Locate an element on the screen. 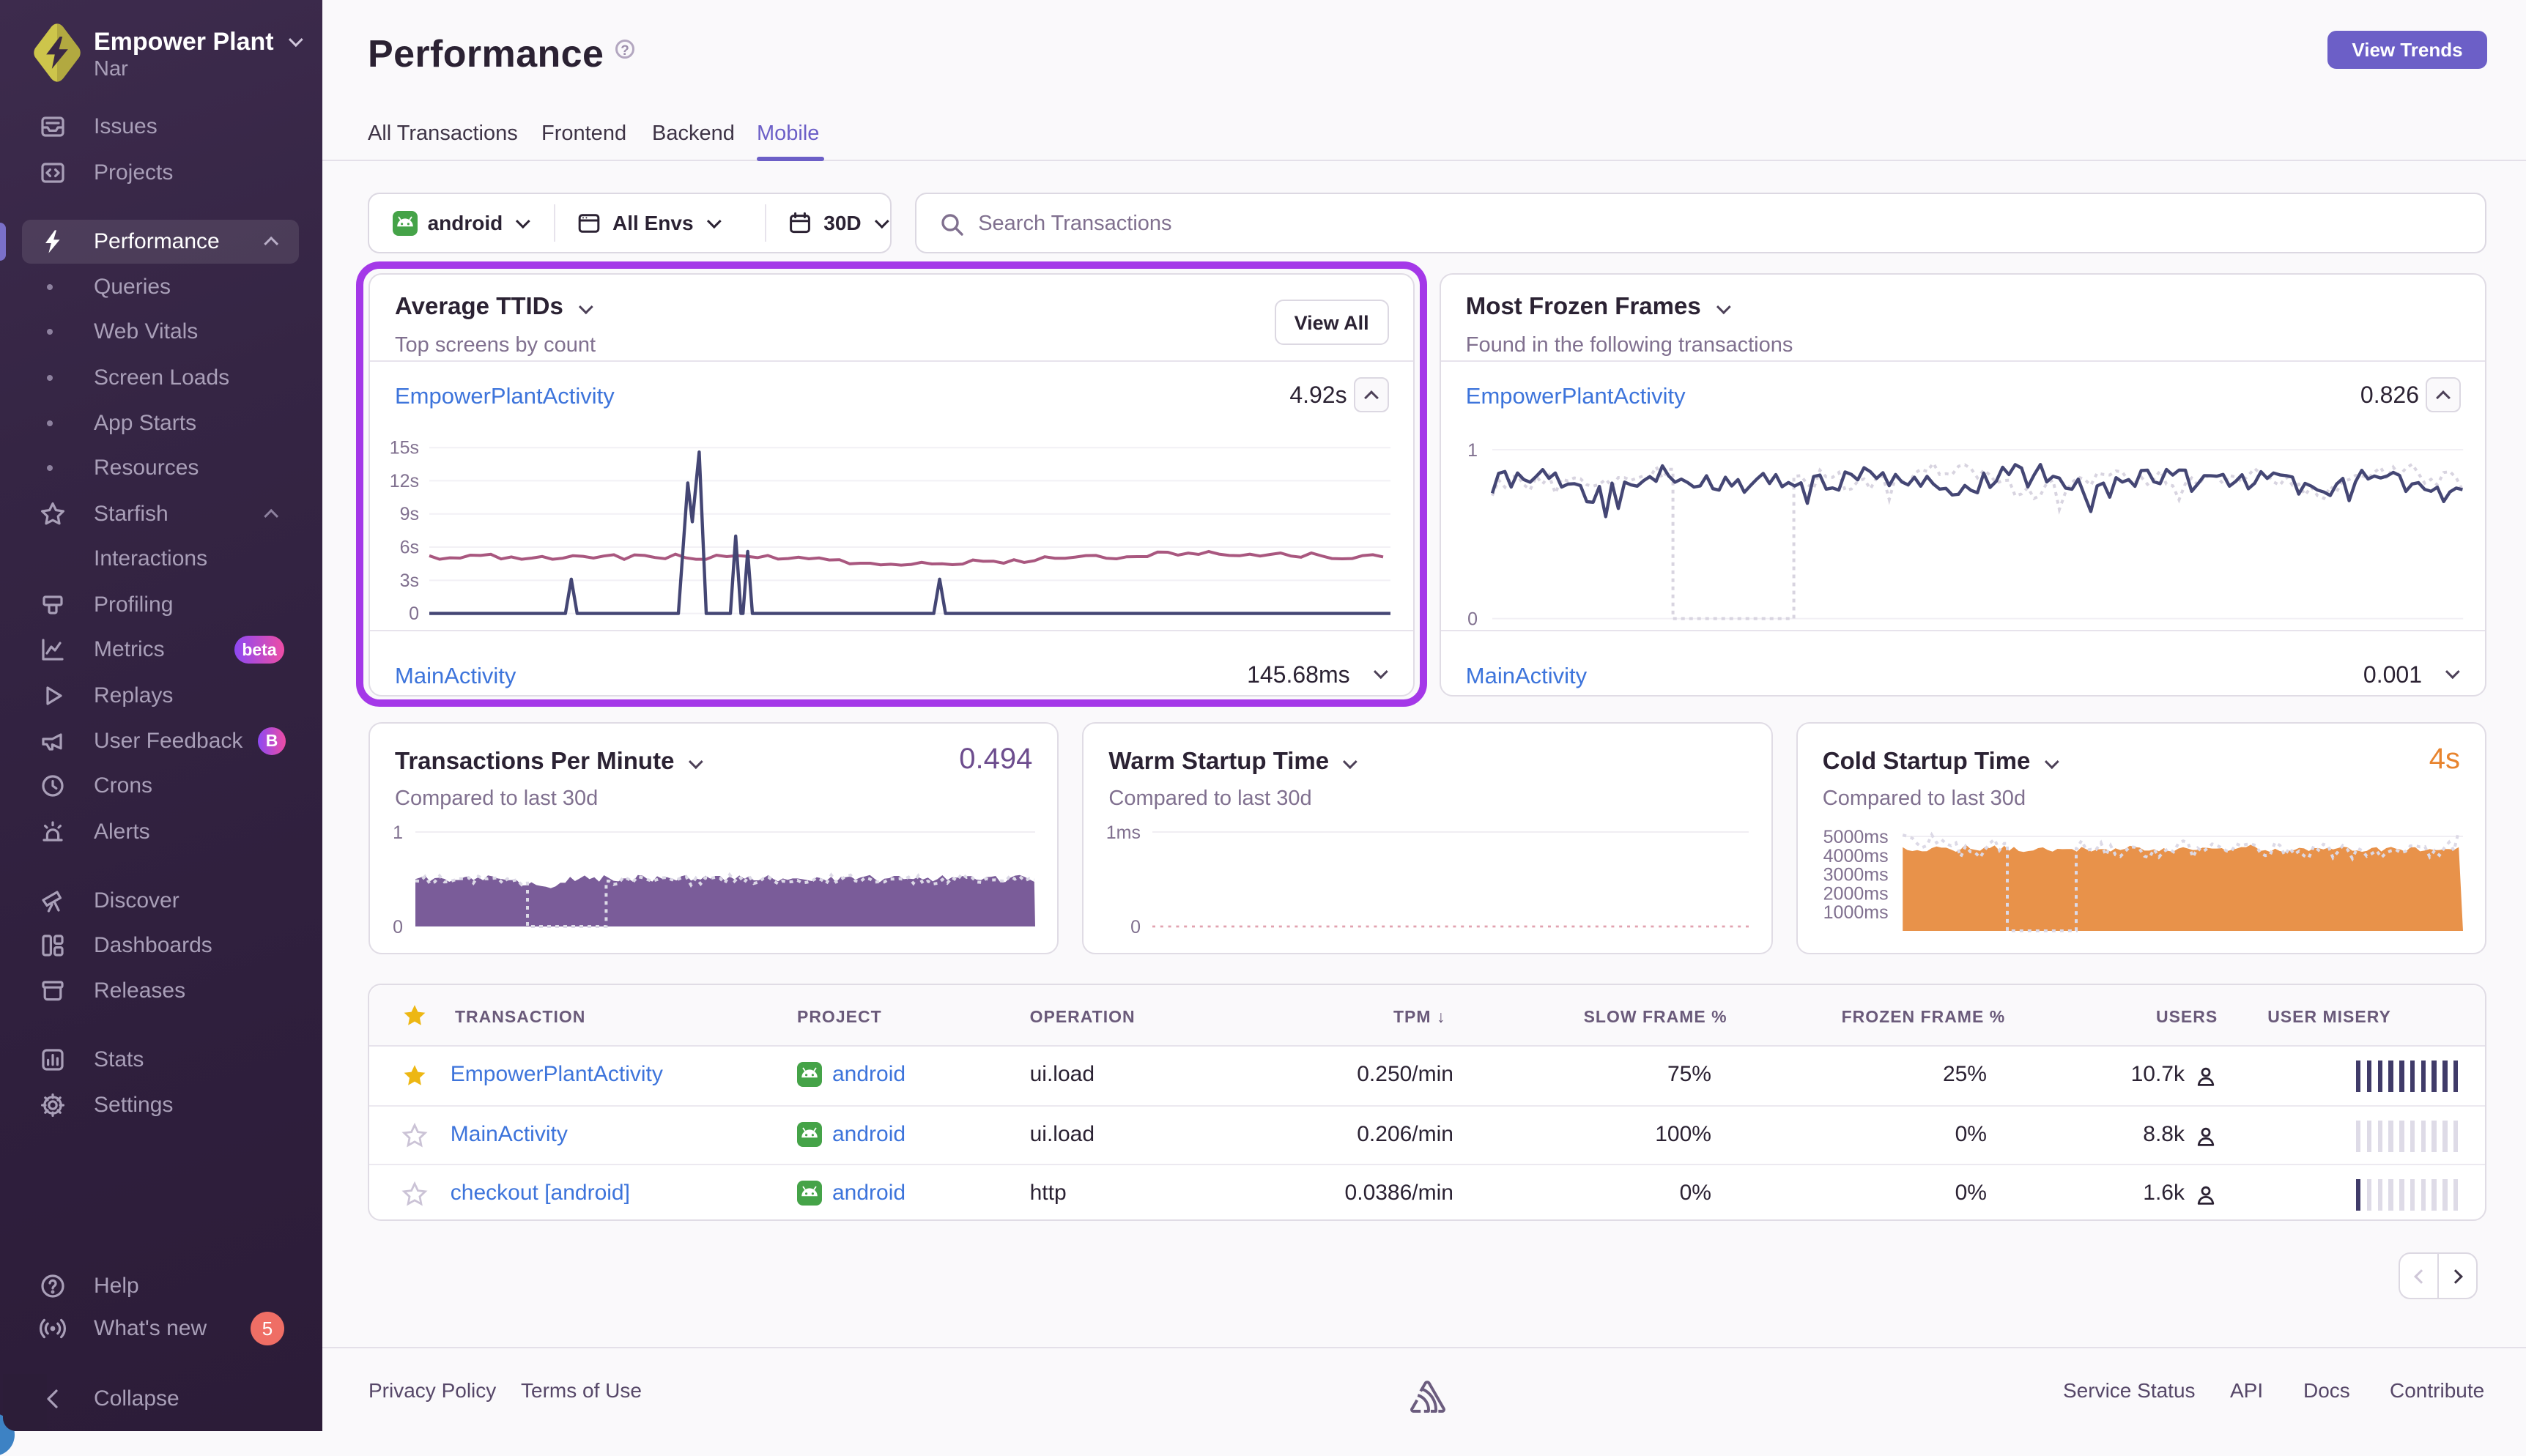 Image resolution: width=2526 pixels, height=1456 pixels. svg-text: 12s is located at coordinates (404, 481).